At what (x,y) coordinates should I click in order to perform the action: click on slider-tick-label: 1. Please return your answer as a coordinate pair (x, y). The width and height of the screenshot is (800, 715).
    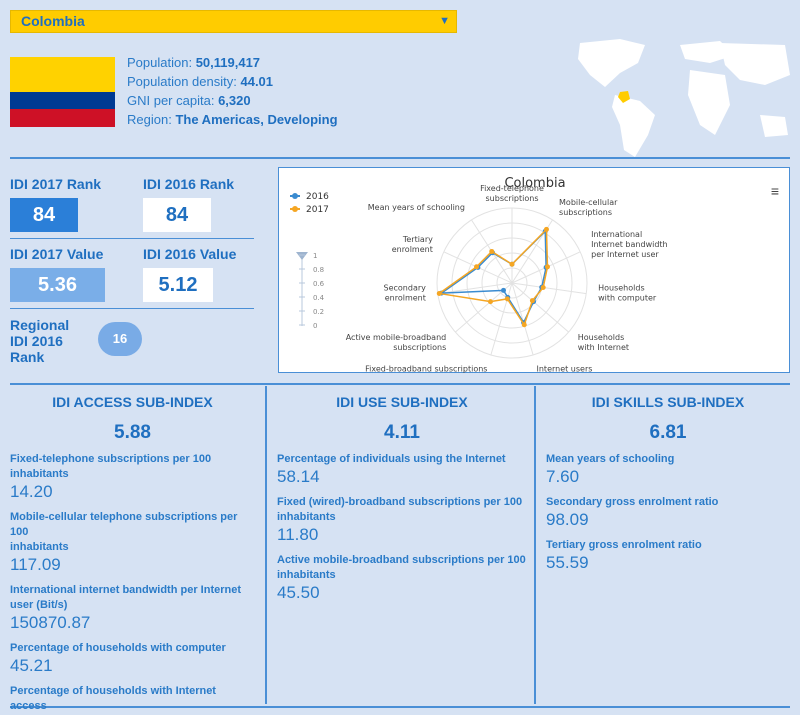
    Looking at the image, I should click on (315, 256).